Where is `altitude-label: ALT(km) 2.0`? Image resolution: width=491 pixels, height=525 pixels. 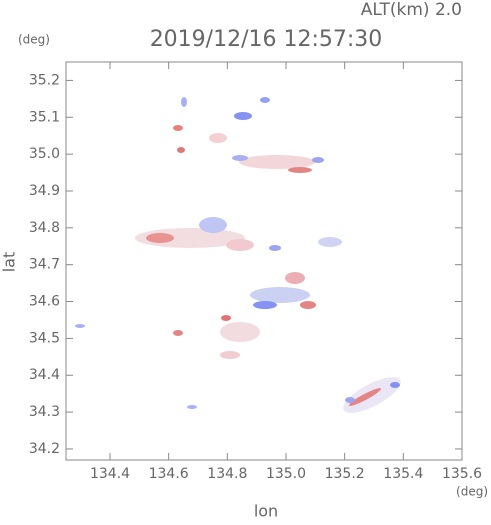
altitude-label: ALT(km) 2.0 is located at coordinates (411, 10).